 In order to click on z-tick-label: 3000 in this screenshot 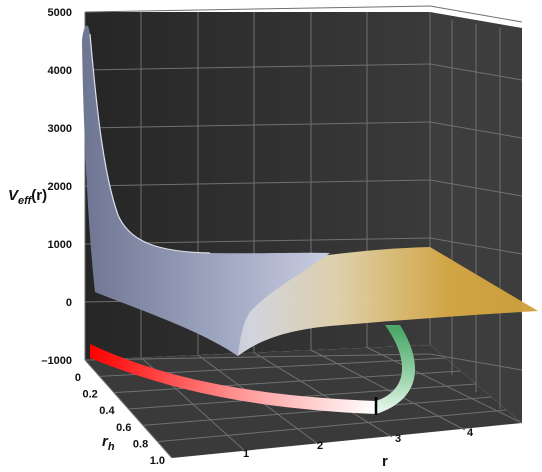, I will do `click(60, 129)`.